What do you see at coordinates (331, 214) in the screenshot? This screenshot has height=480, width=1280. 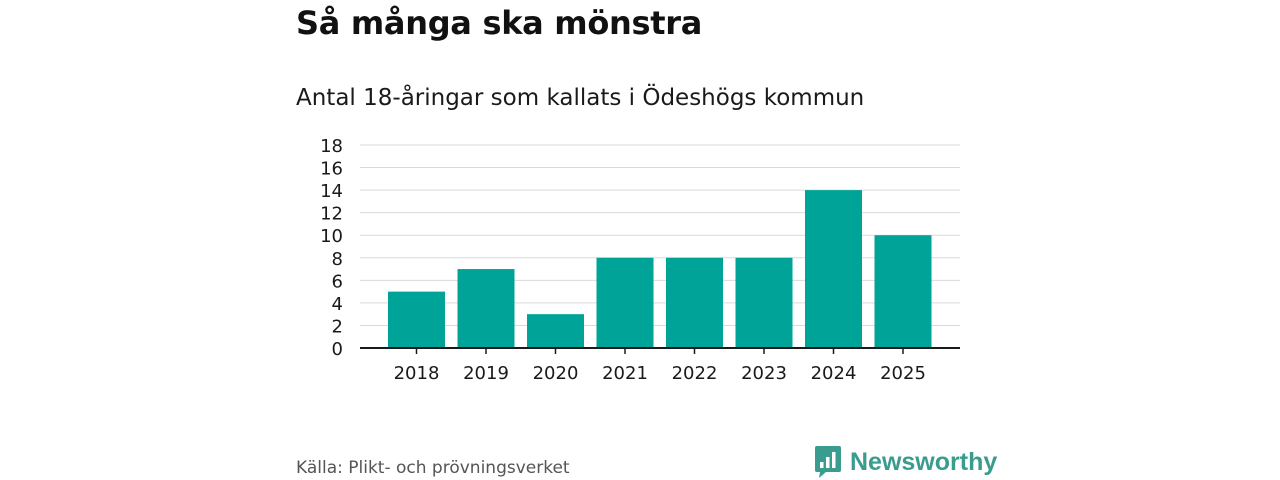 I see `y-tick-label-12: 12` at bounding box center [331, 214].